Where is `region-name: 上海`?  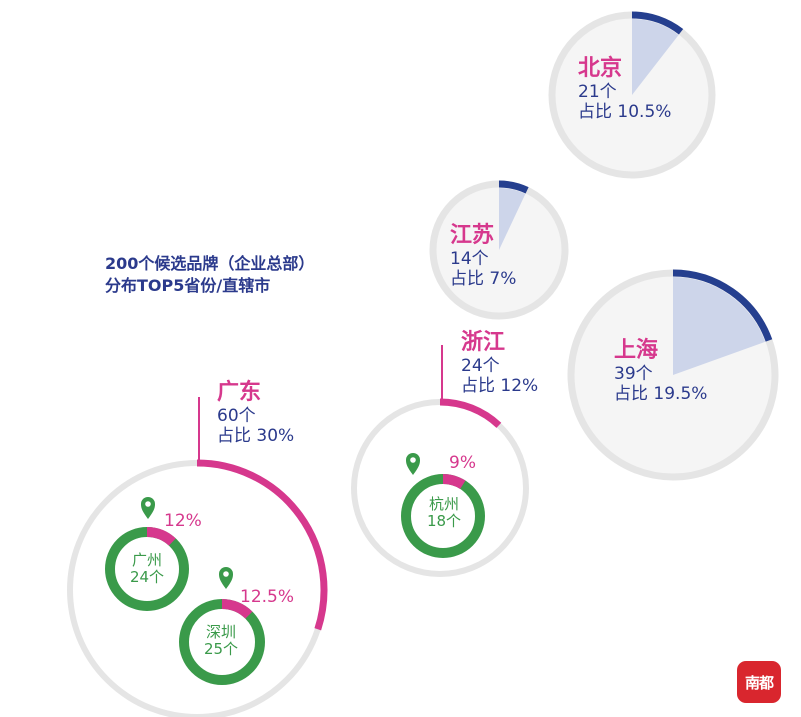
region-name: 上海 is located at coordinates (636, 350).